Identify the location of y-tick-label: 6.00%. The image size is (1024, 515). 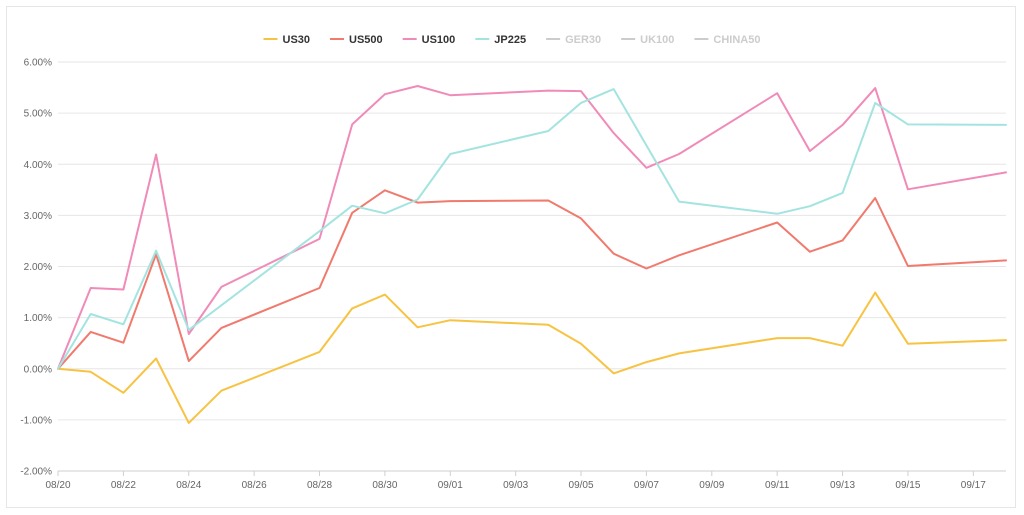
(38, 63).